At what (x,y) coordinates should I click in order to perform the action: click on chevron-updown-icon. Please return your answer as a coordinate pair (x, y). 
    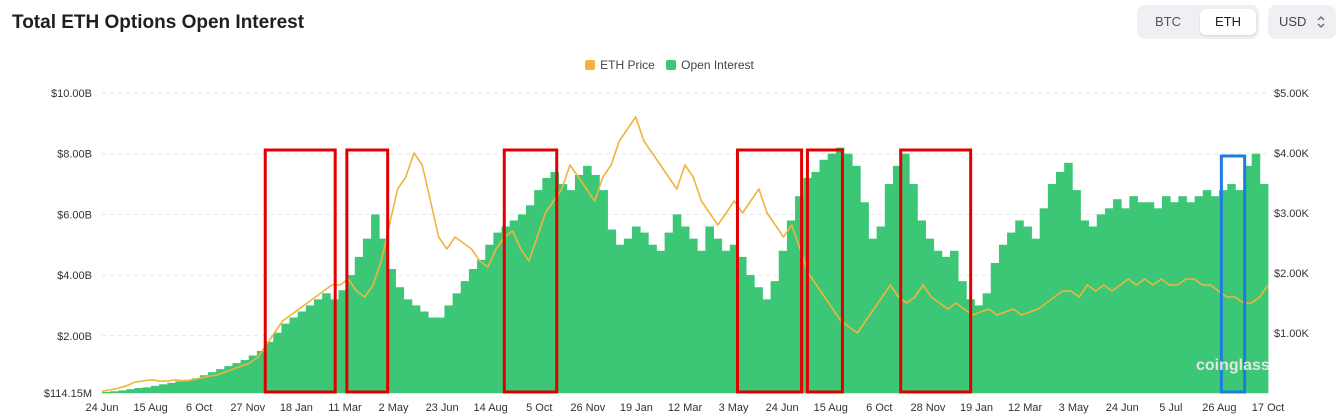
    Looking at the image, I should click on (1321, 22).